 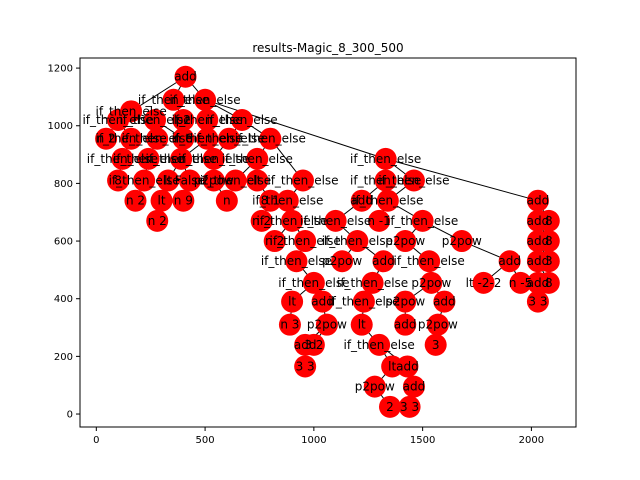 I want to click on x-tick-label: 500, so click(x=205, y=440).